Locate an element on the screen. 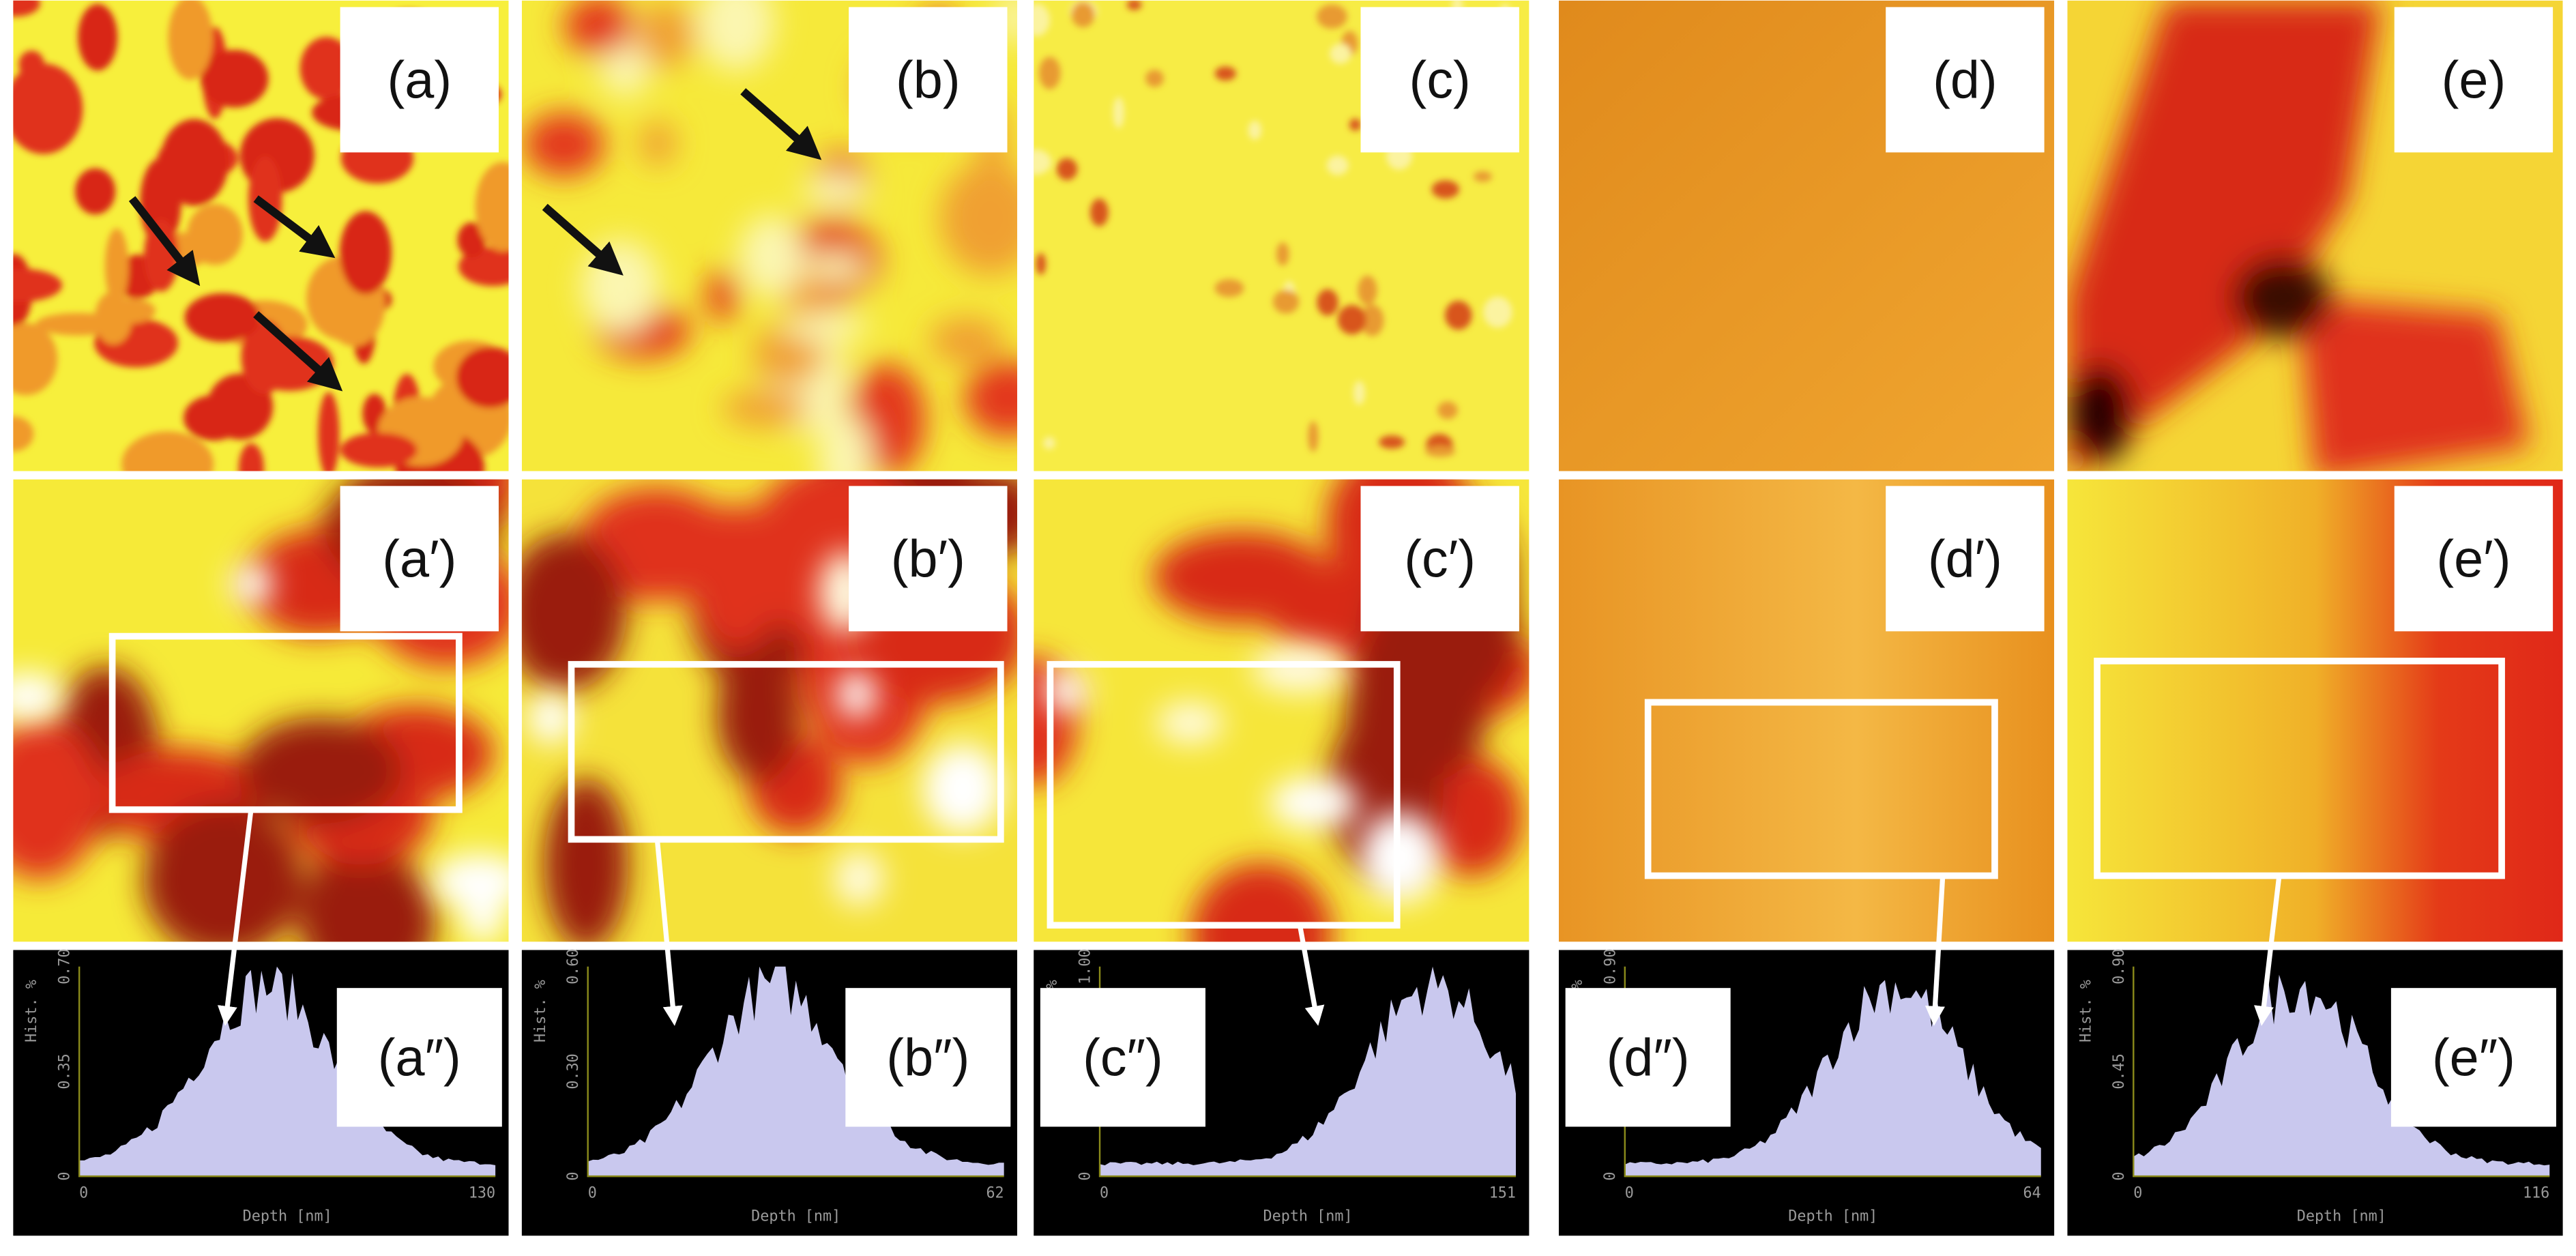 Image resolution: width=2576 pixels, height=1256 pixels. x-tick-label: 64 is located at coordinates (2032, 1193).